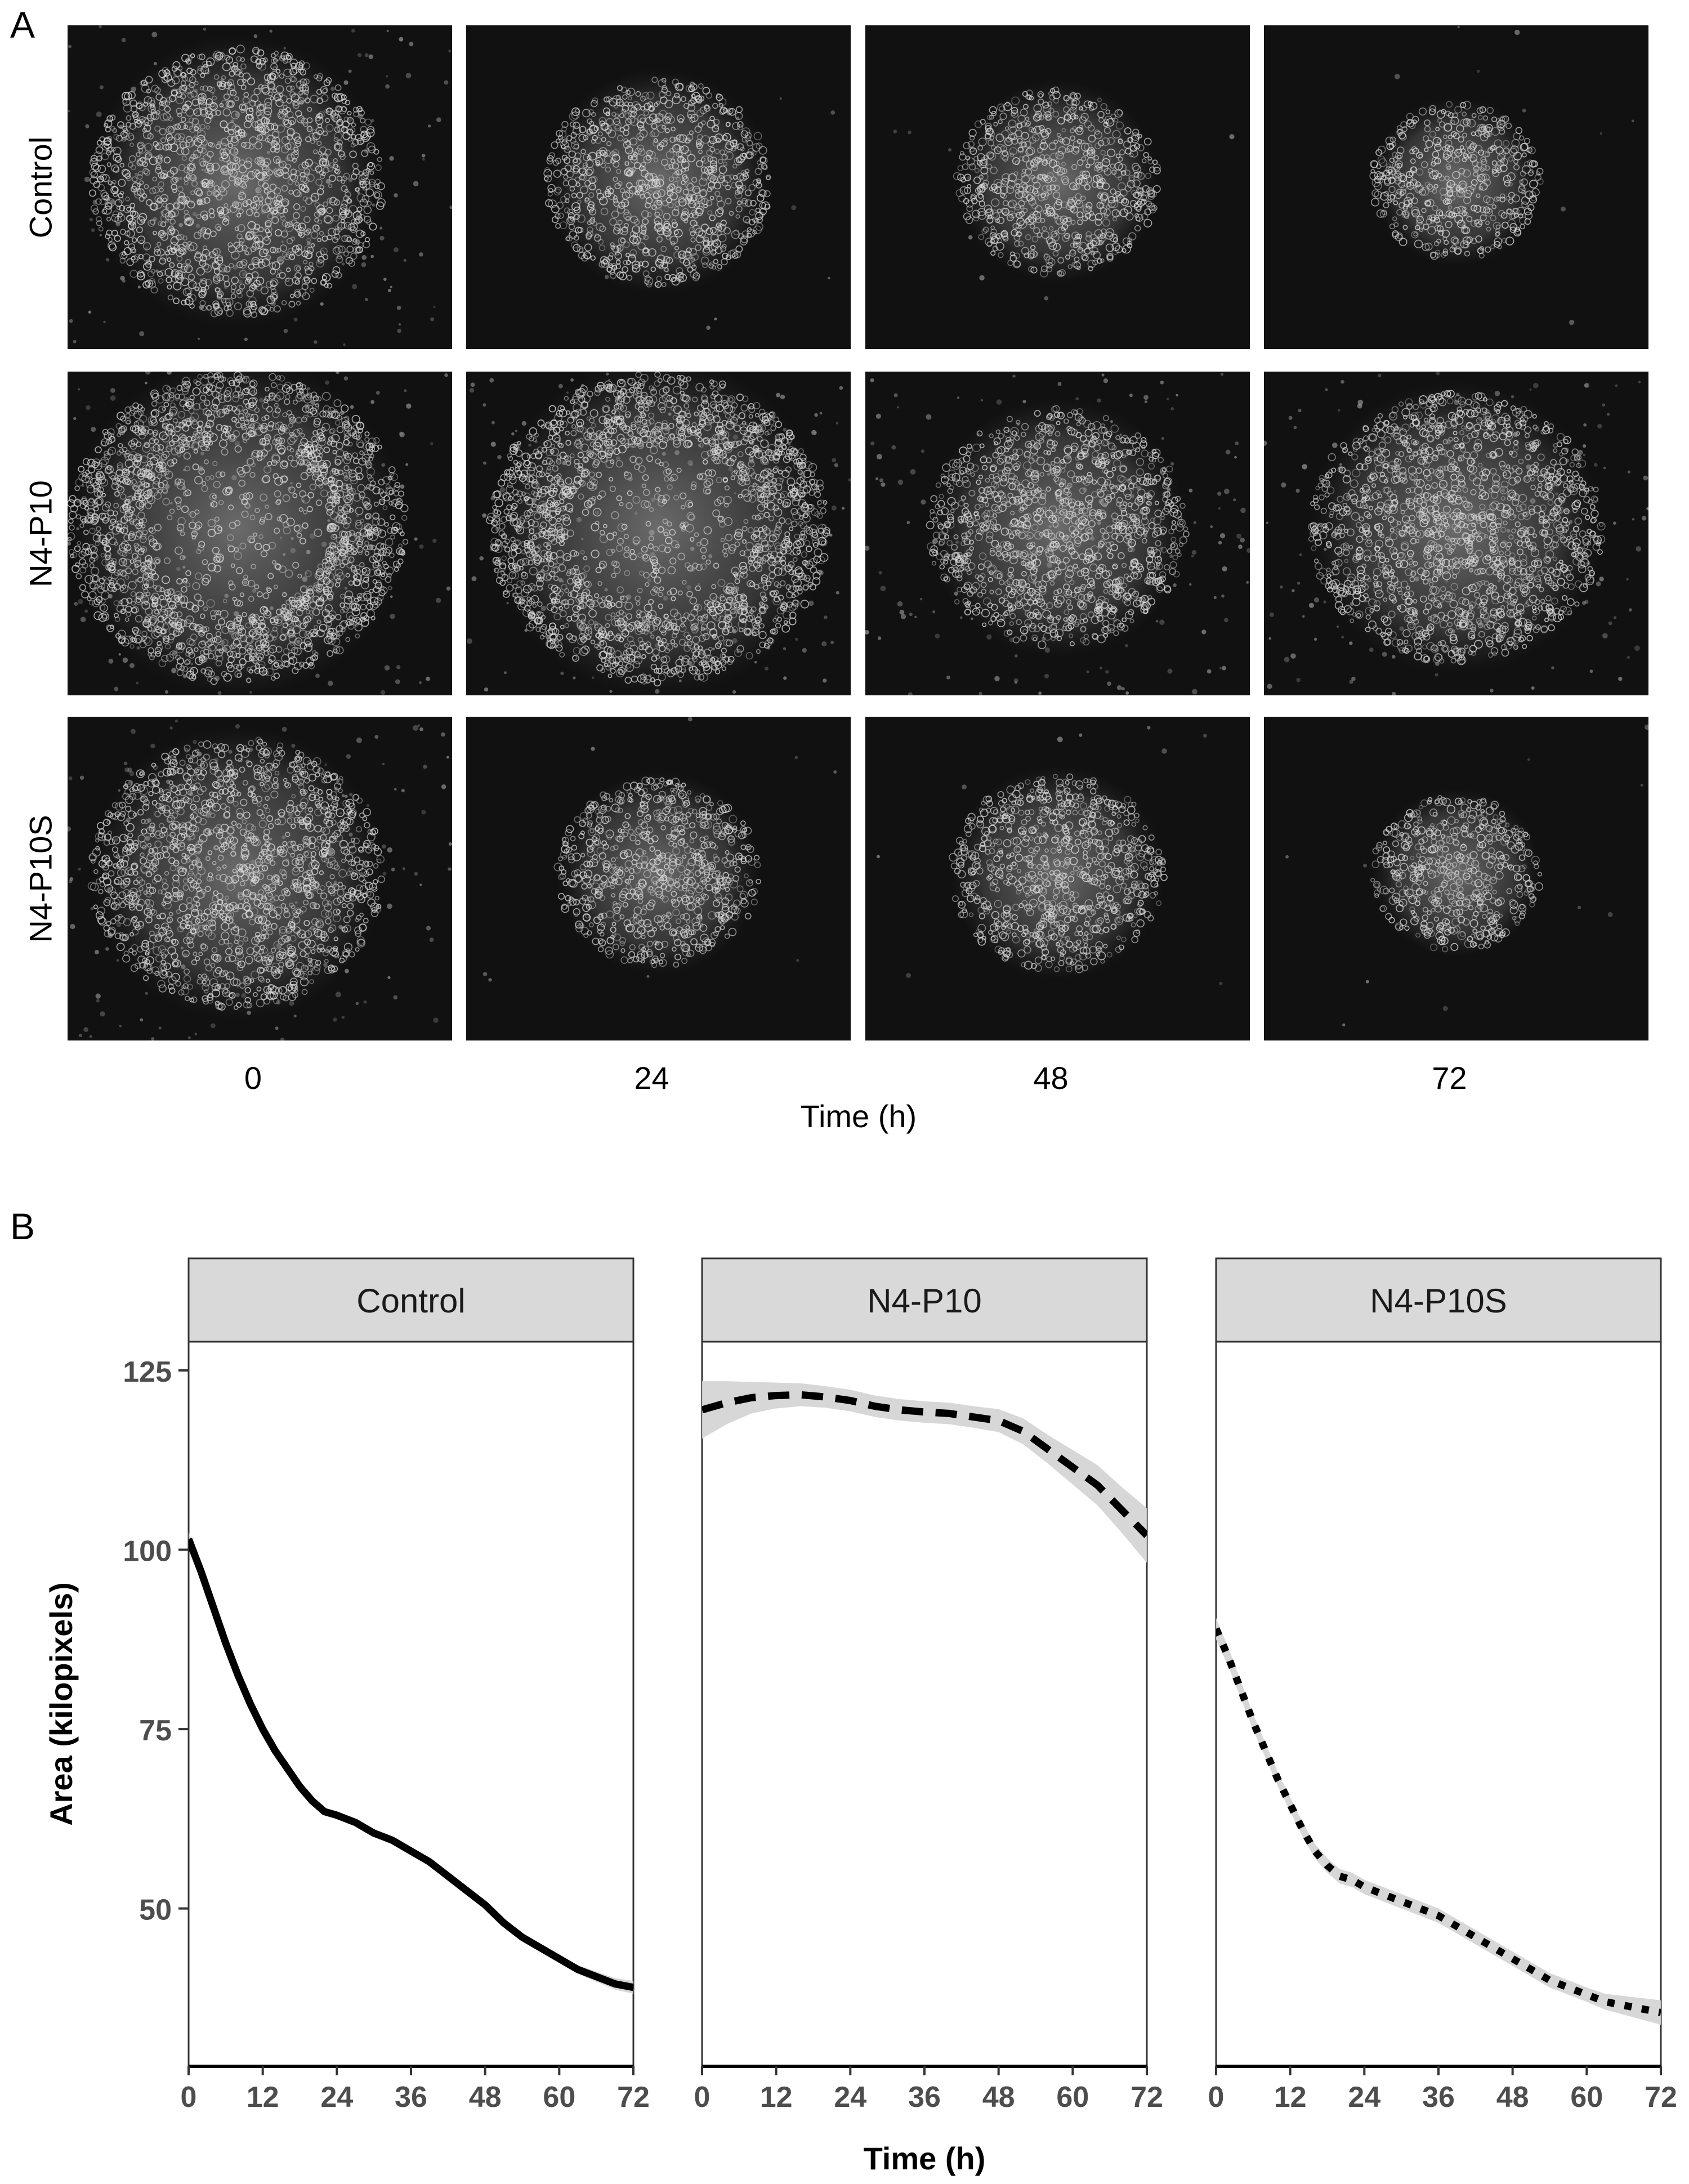 The image size is (1689, 2184). What do you see at coordinates (1057, 187) in the screenshot?
I see `micrograph-control-48h` at bounding box center [1057, 187].